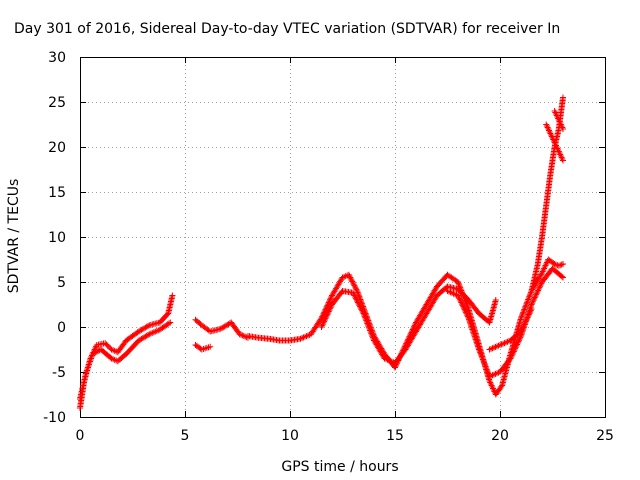 The width and height of the screenshot is (640, 480). I want to click on y-tick-label: 15, so click(57, 193).